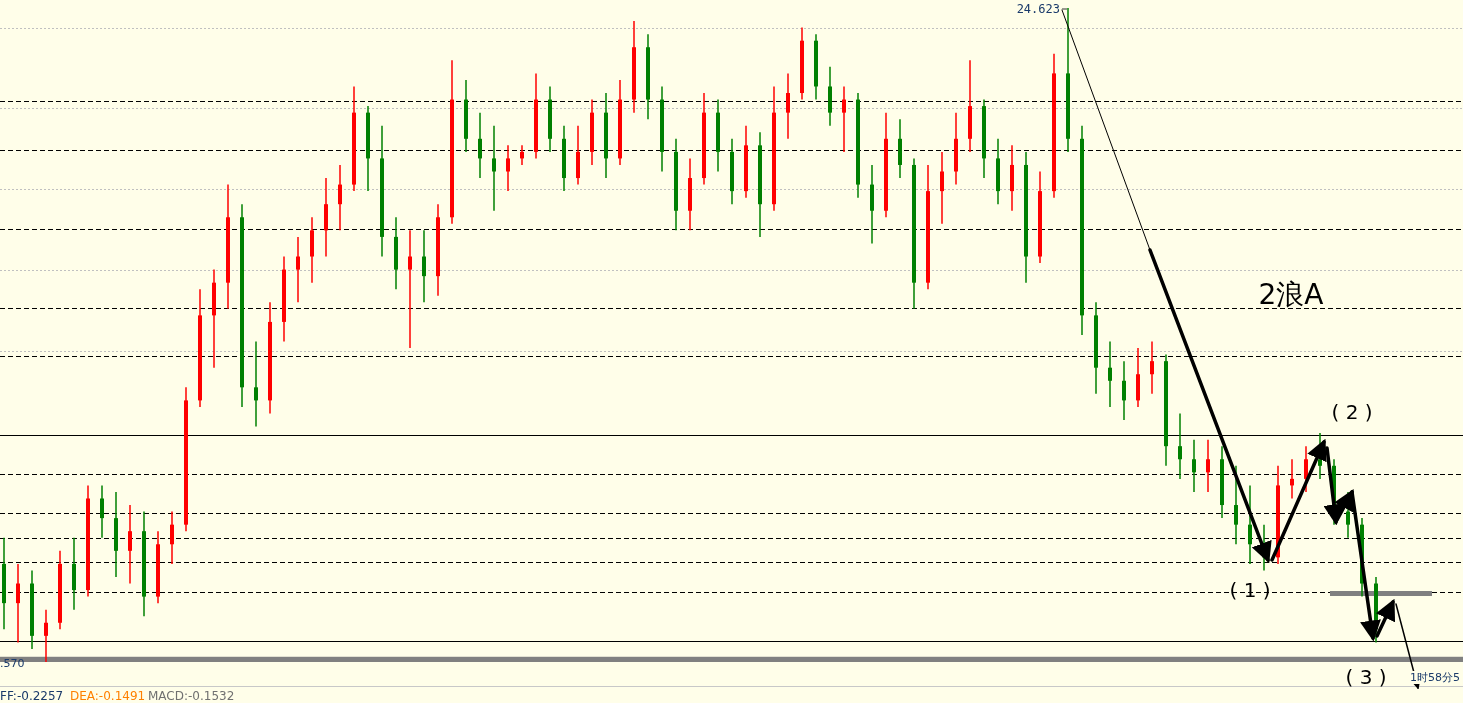 The width and height of the screenshot is (1463, 703). I want to click on annotation: FF:-0.2257, so click(32, 696).